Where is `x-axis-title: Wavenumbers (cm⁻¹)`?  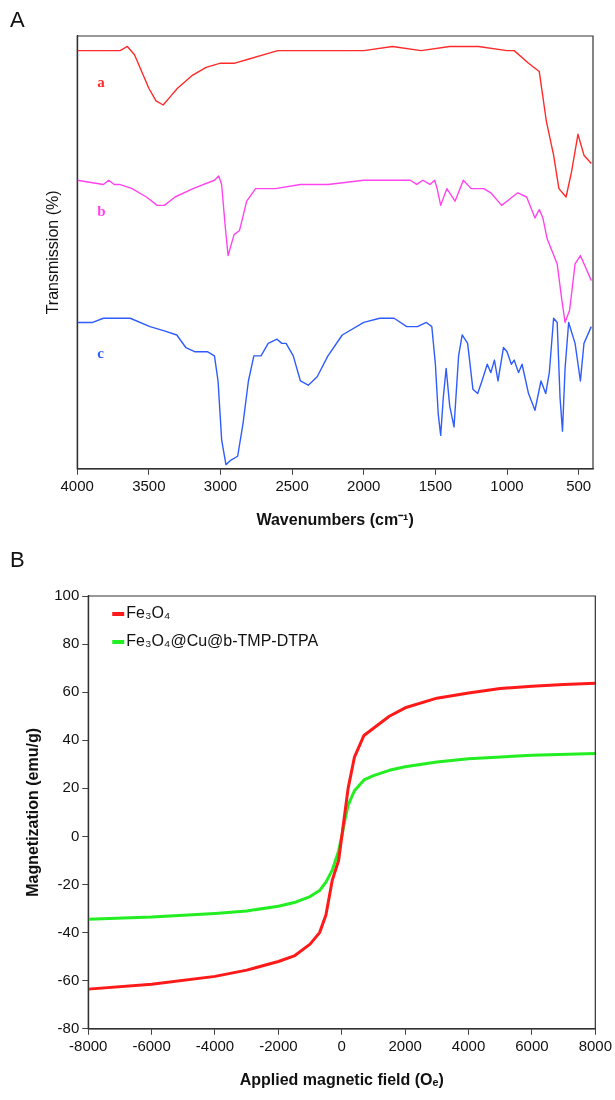
x-axis-title: Wavenumbers (cm⁻¹) is located at coordinates (335, 519).